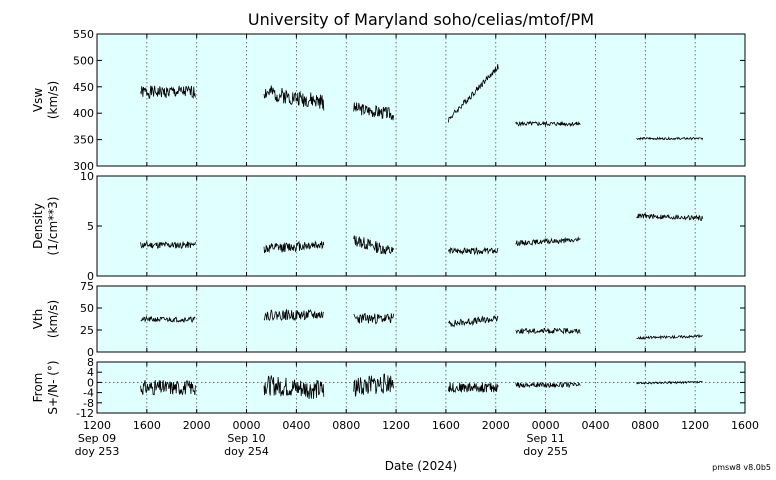  What do you see at coordinates (87, 330) in the screenshot?
I see `y-tick-label: 25` at bounding box center [87, 330].